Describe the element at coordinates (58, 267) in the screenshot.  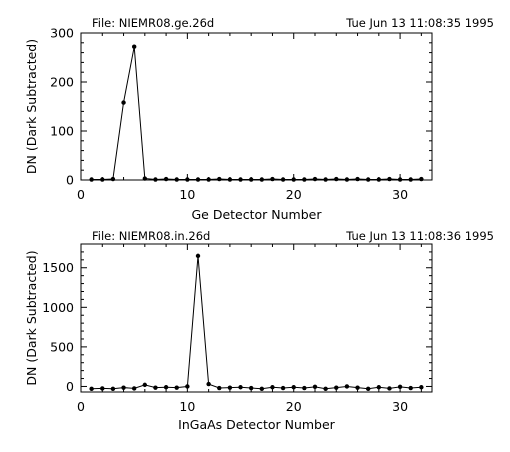
I see `y-tick-label: 1500` at that location.